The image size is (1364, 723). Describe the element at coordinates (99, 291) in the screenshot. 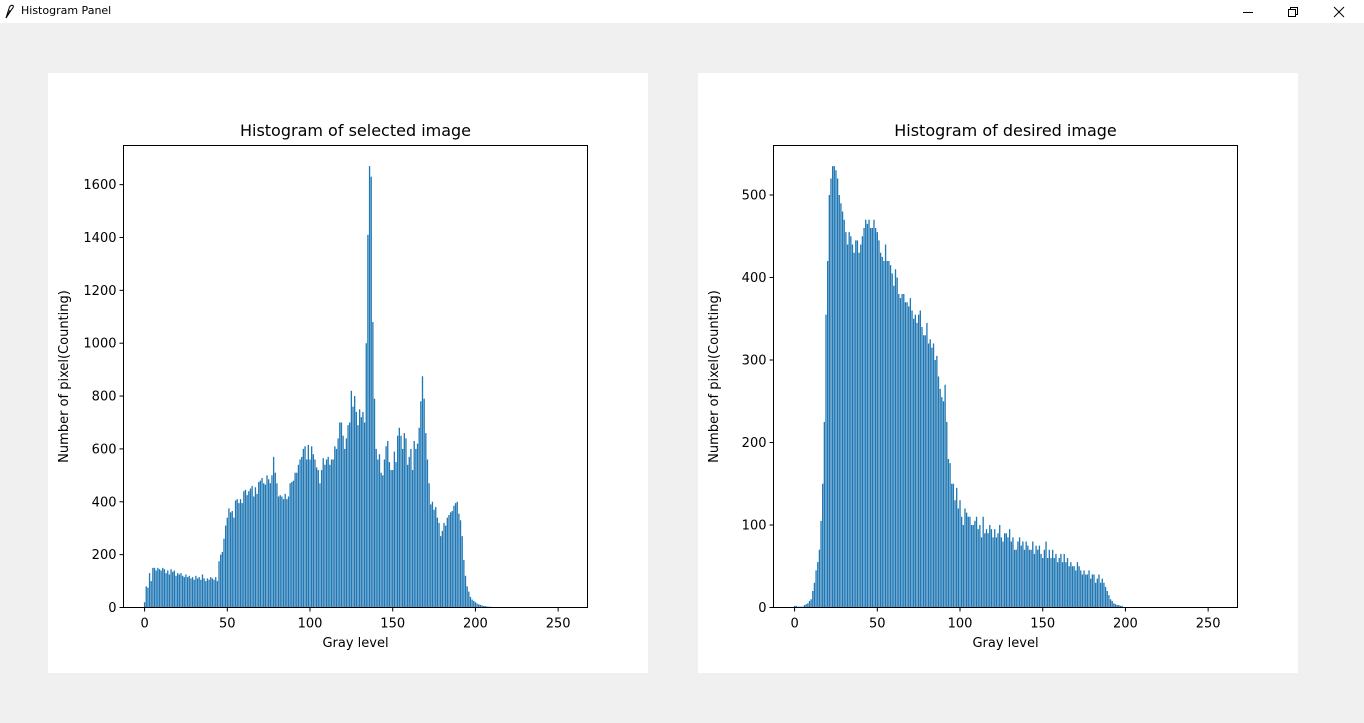

I see `y-tick-label: 1200` at that location.